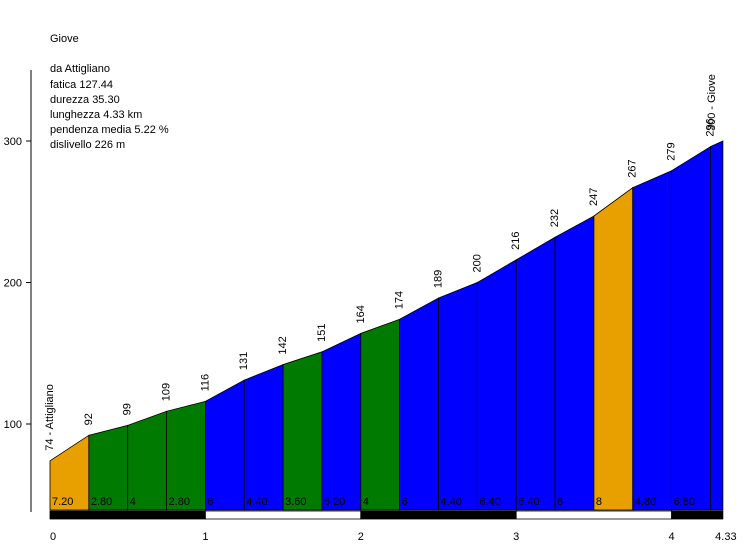  Describe the element at coordinates (295, 502) in the screenshot. I see `grade-label: 3.60` at that location.